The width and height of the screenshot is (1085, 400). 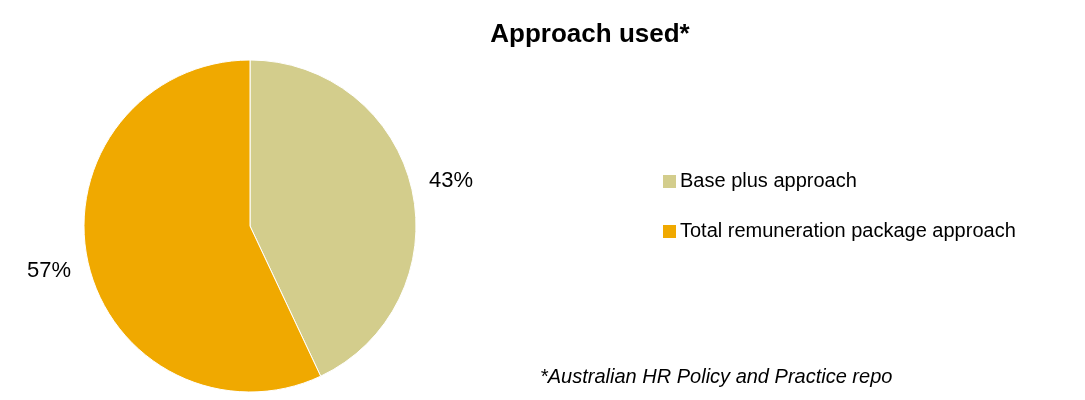 What do you see at coordinates (768, 180) in the screenshot?
I see `legend-label: Base plus approach` at bounding box center [768, 180].